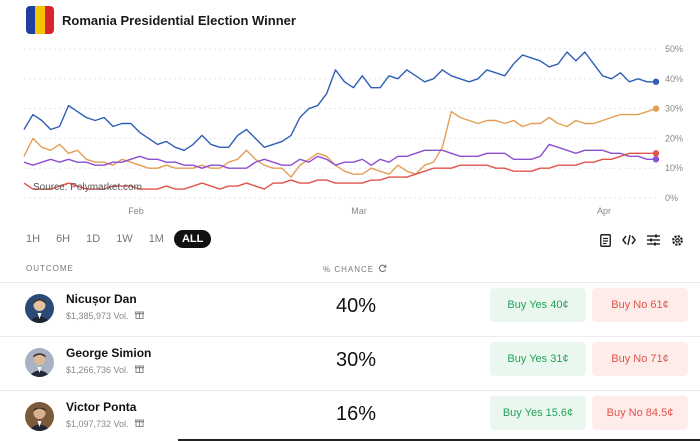  I want to click on outcome-volume: $1,097,732 Vol., so click(105, 423).